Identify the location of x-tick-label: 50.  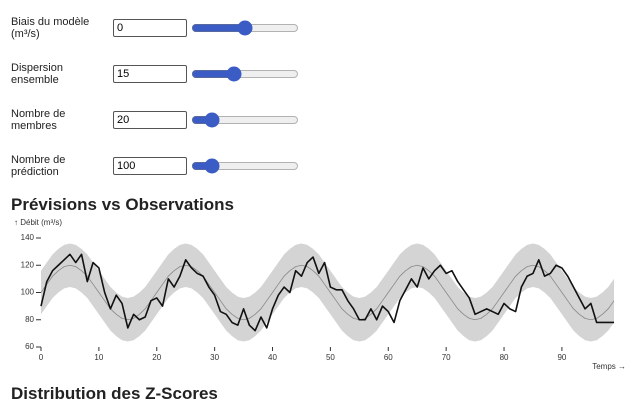
(330, 357).